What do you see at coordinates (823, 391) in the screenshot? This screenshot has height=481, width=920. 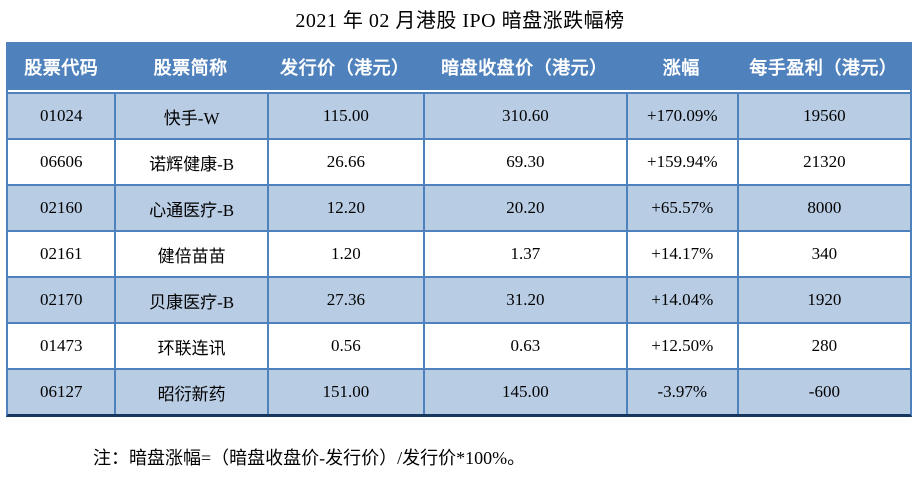 I see `cell-profit-per-lot: -600` at bounding box center [823, 391].